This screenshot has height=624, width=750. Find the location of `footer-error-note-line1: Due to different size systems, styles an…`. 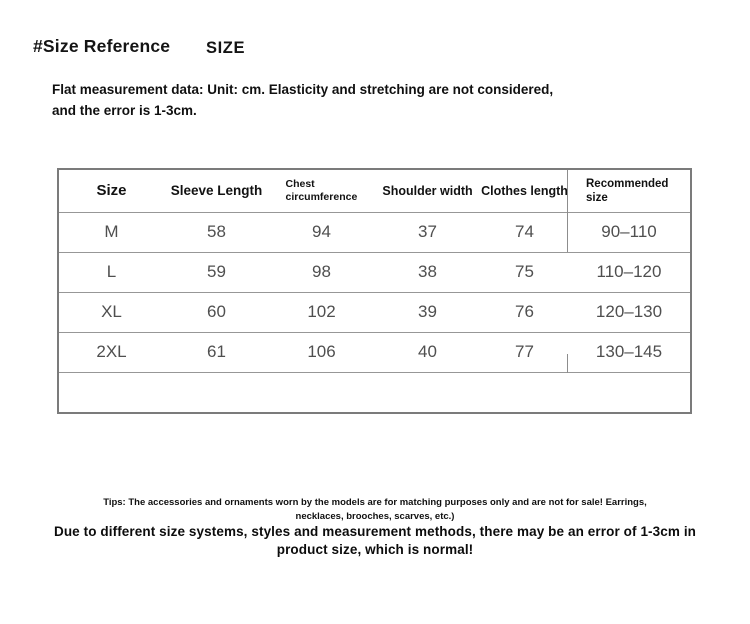

footer-error-note-line1: Due to different size systems, styles an… is located at coordinates (375, 531).